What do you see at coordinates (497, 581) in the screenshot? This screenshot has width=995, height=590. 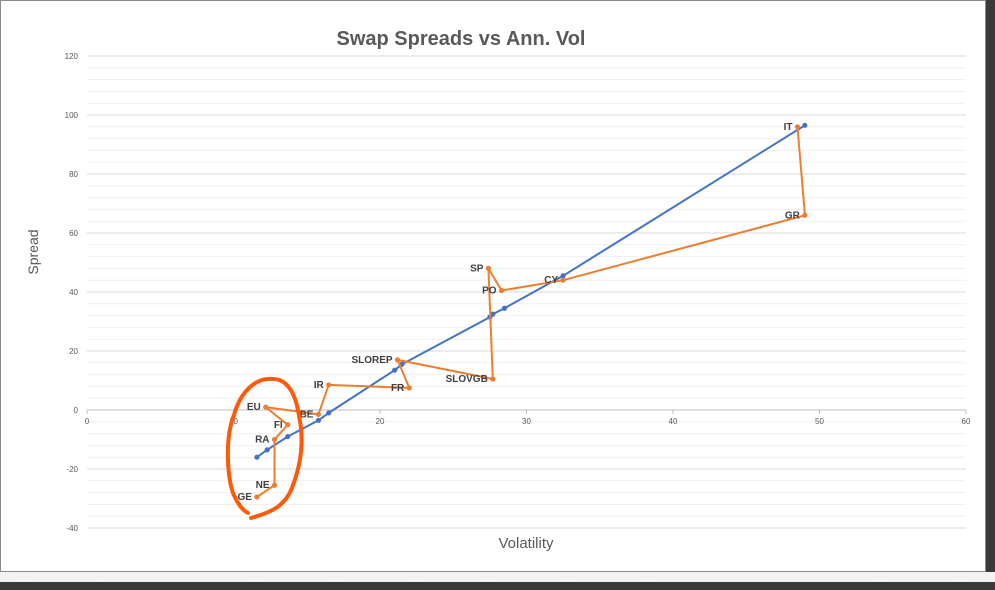 I see `footer-strip: 0.7 0.1 1.1 0.6 0.5 0.0 0.8 0.8 0.8 1.1 1.9 2.0 2.3` at bounding box center [497, 581].